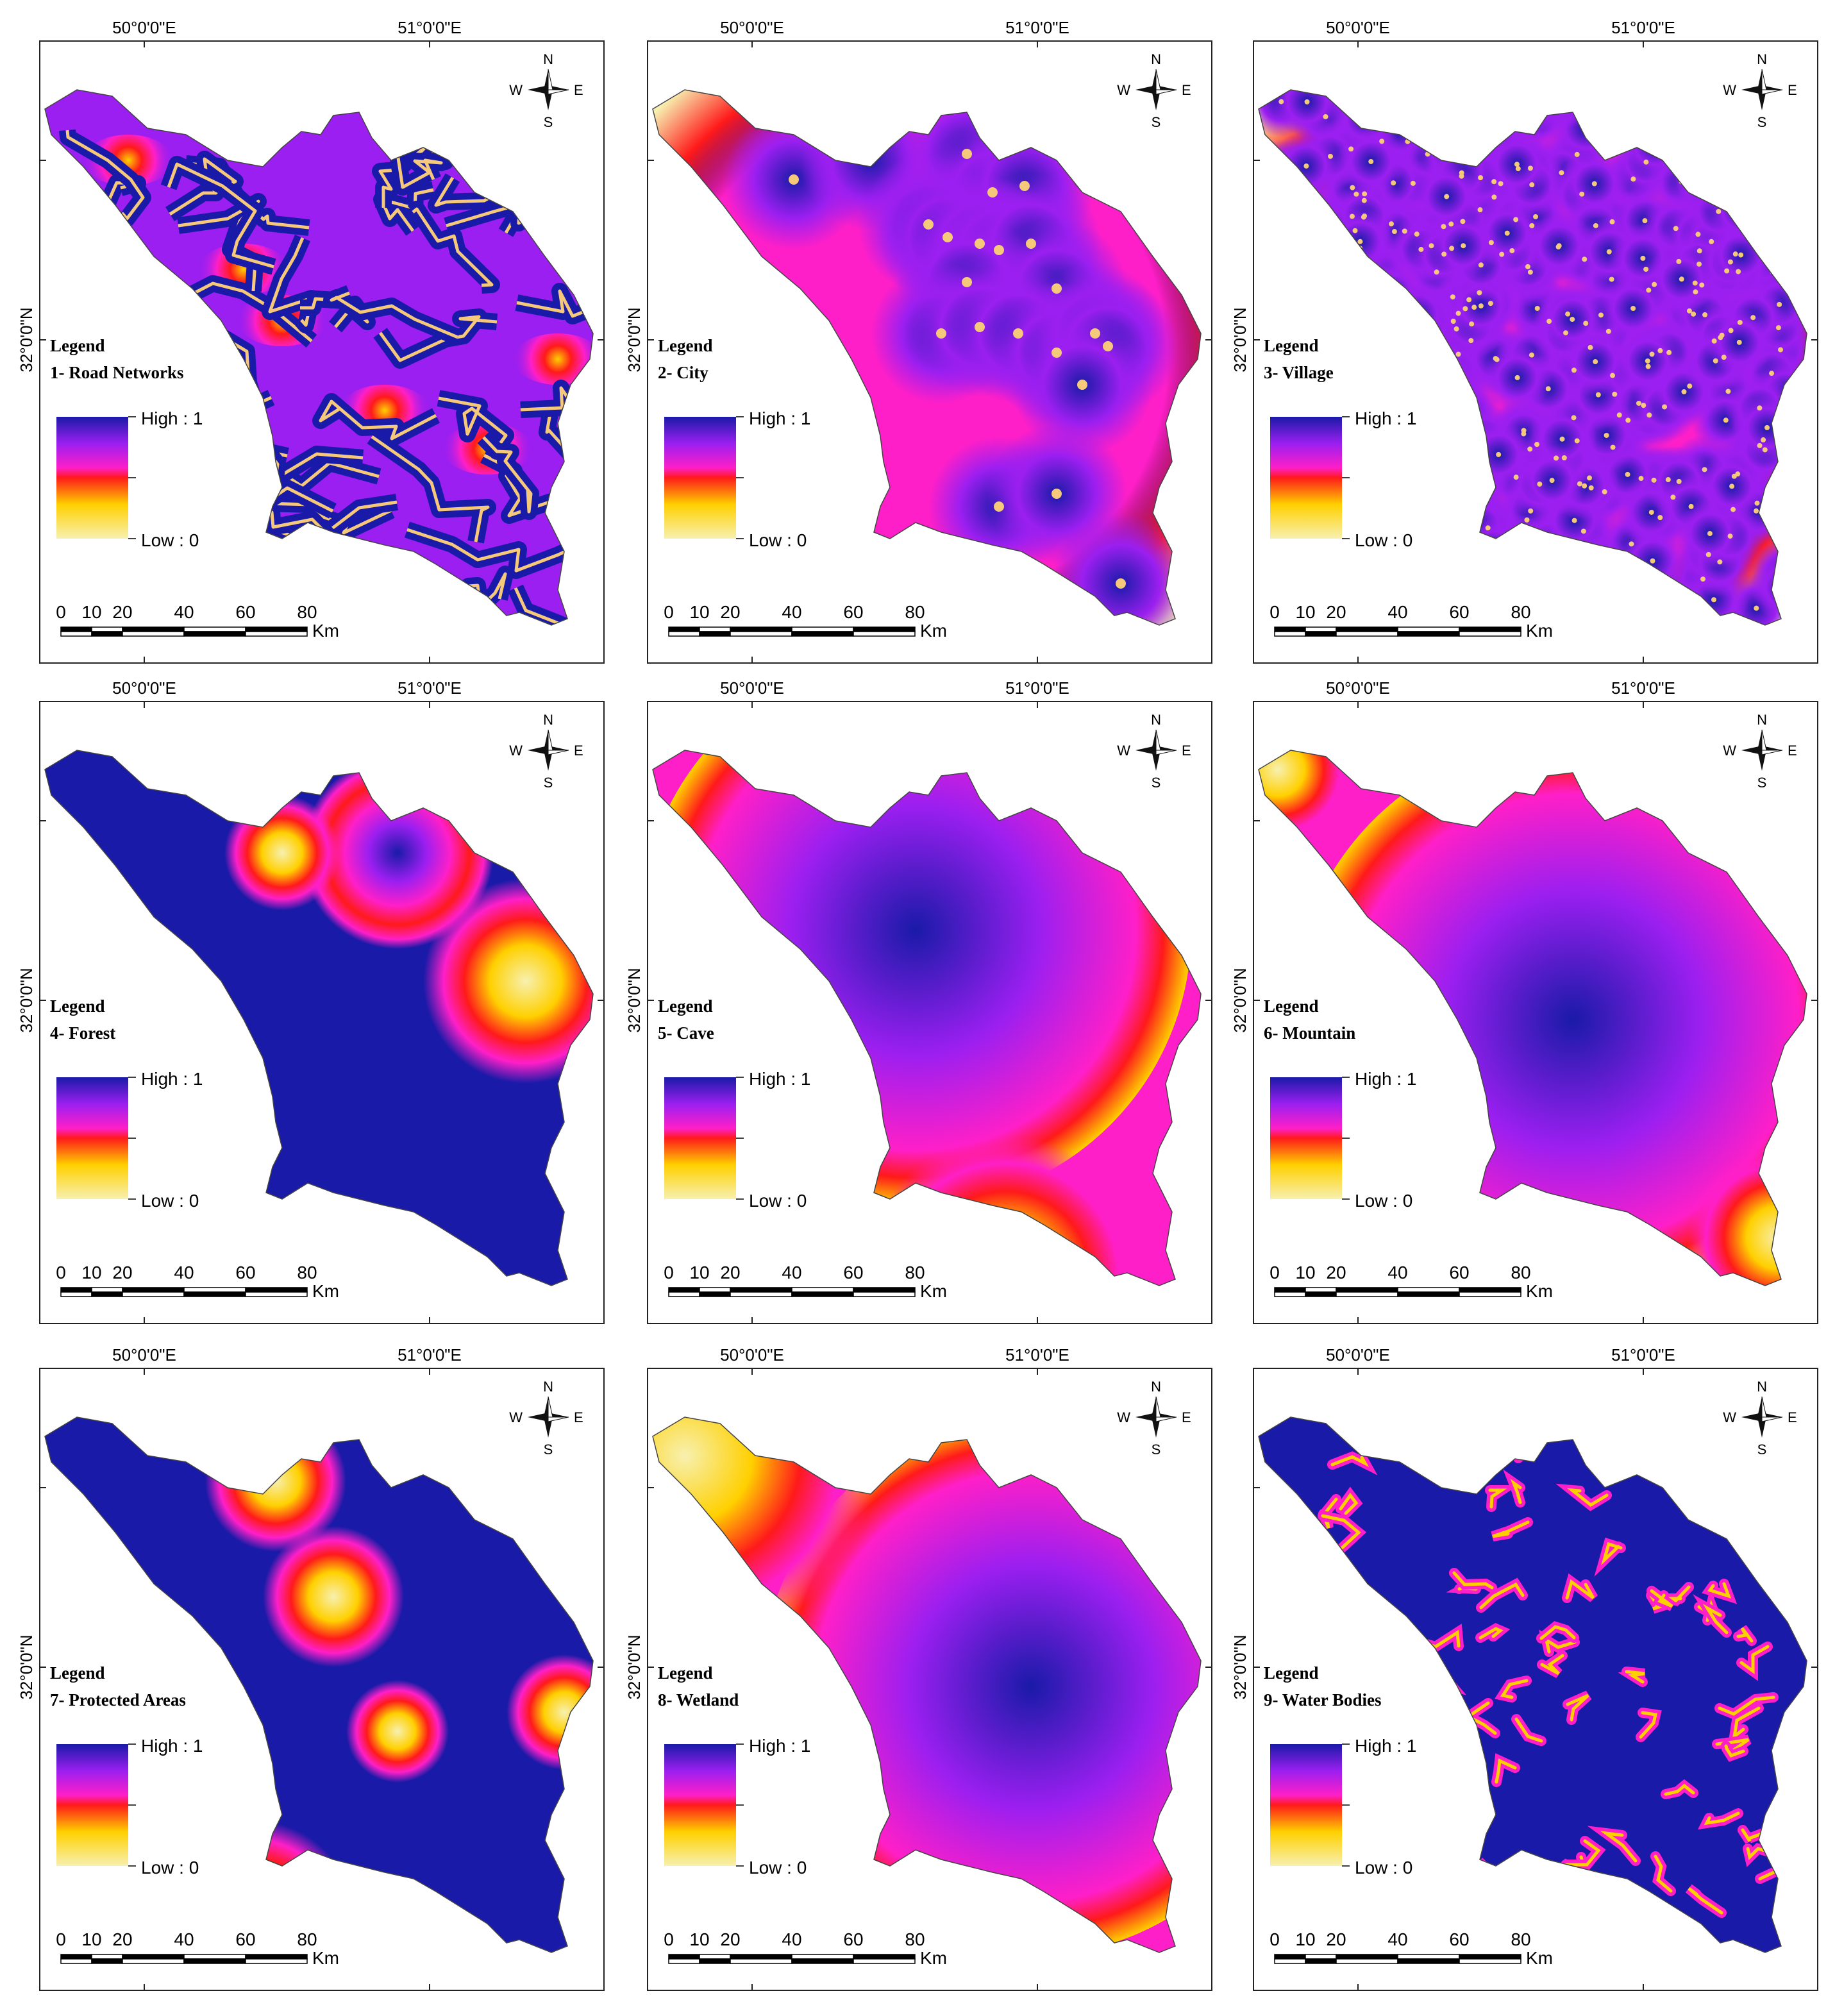 The width and height of the screenshot is (1835, 2016). I want to click on legend-layer-title: 9- Water Bodies, so click(1323, 1699).